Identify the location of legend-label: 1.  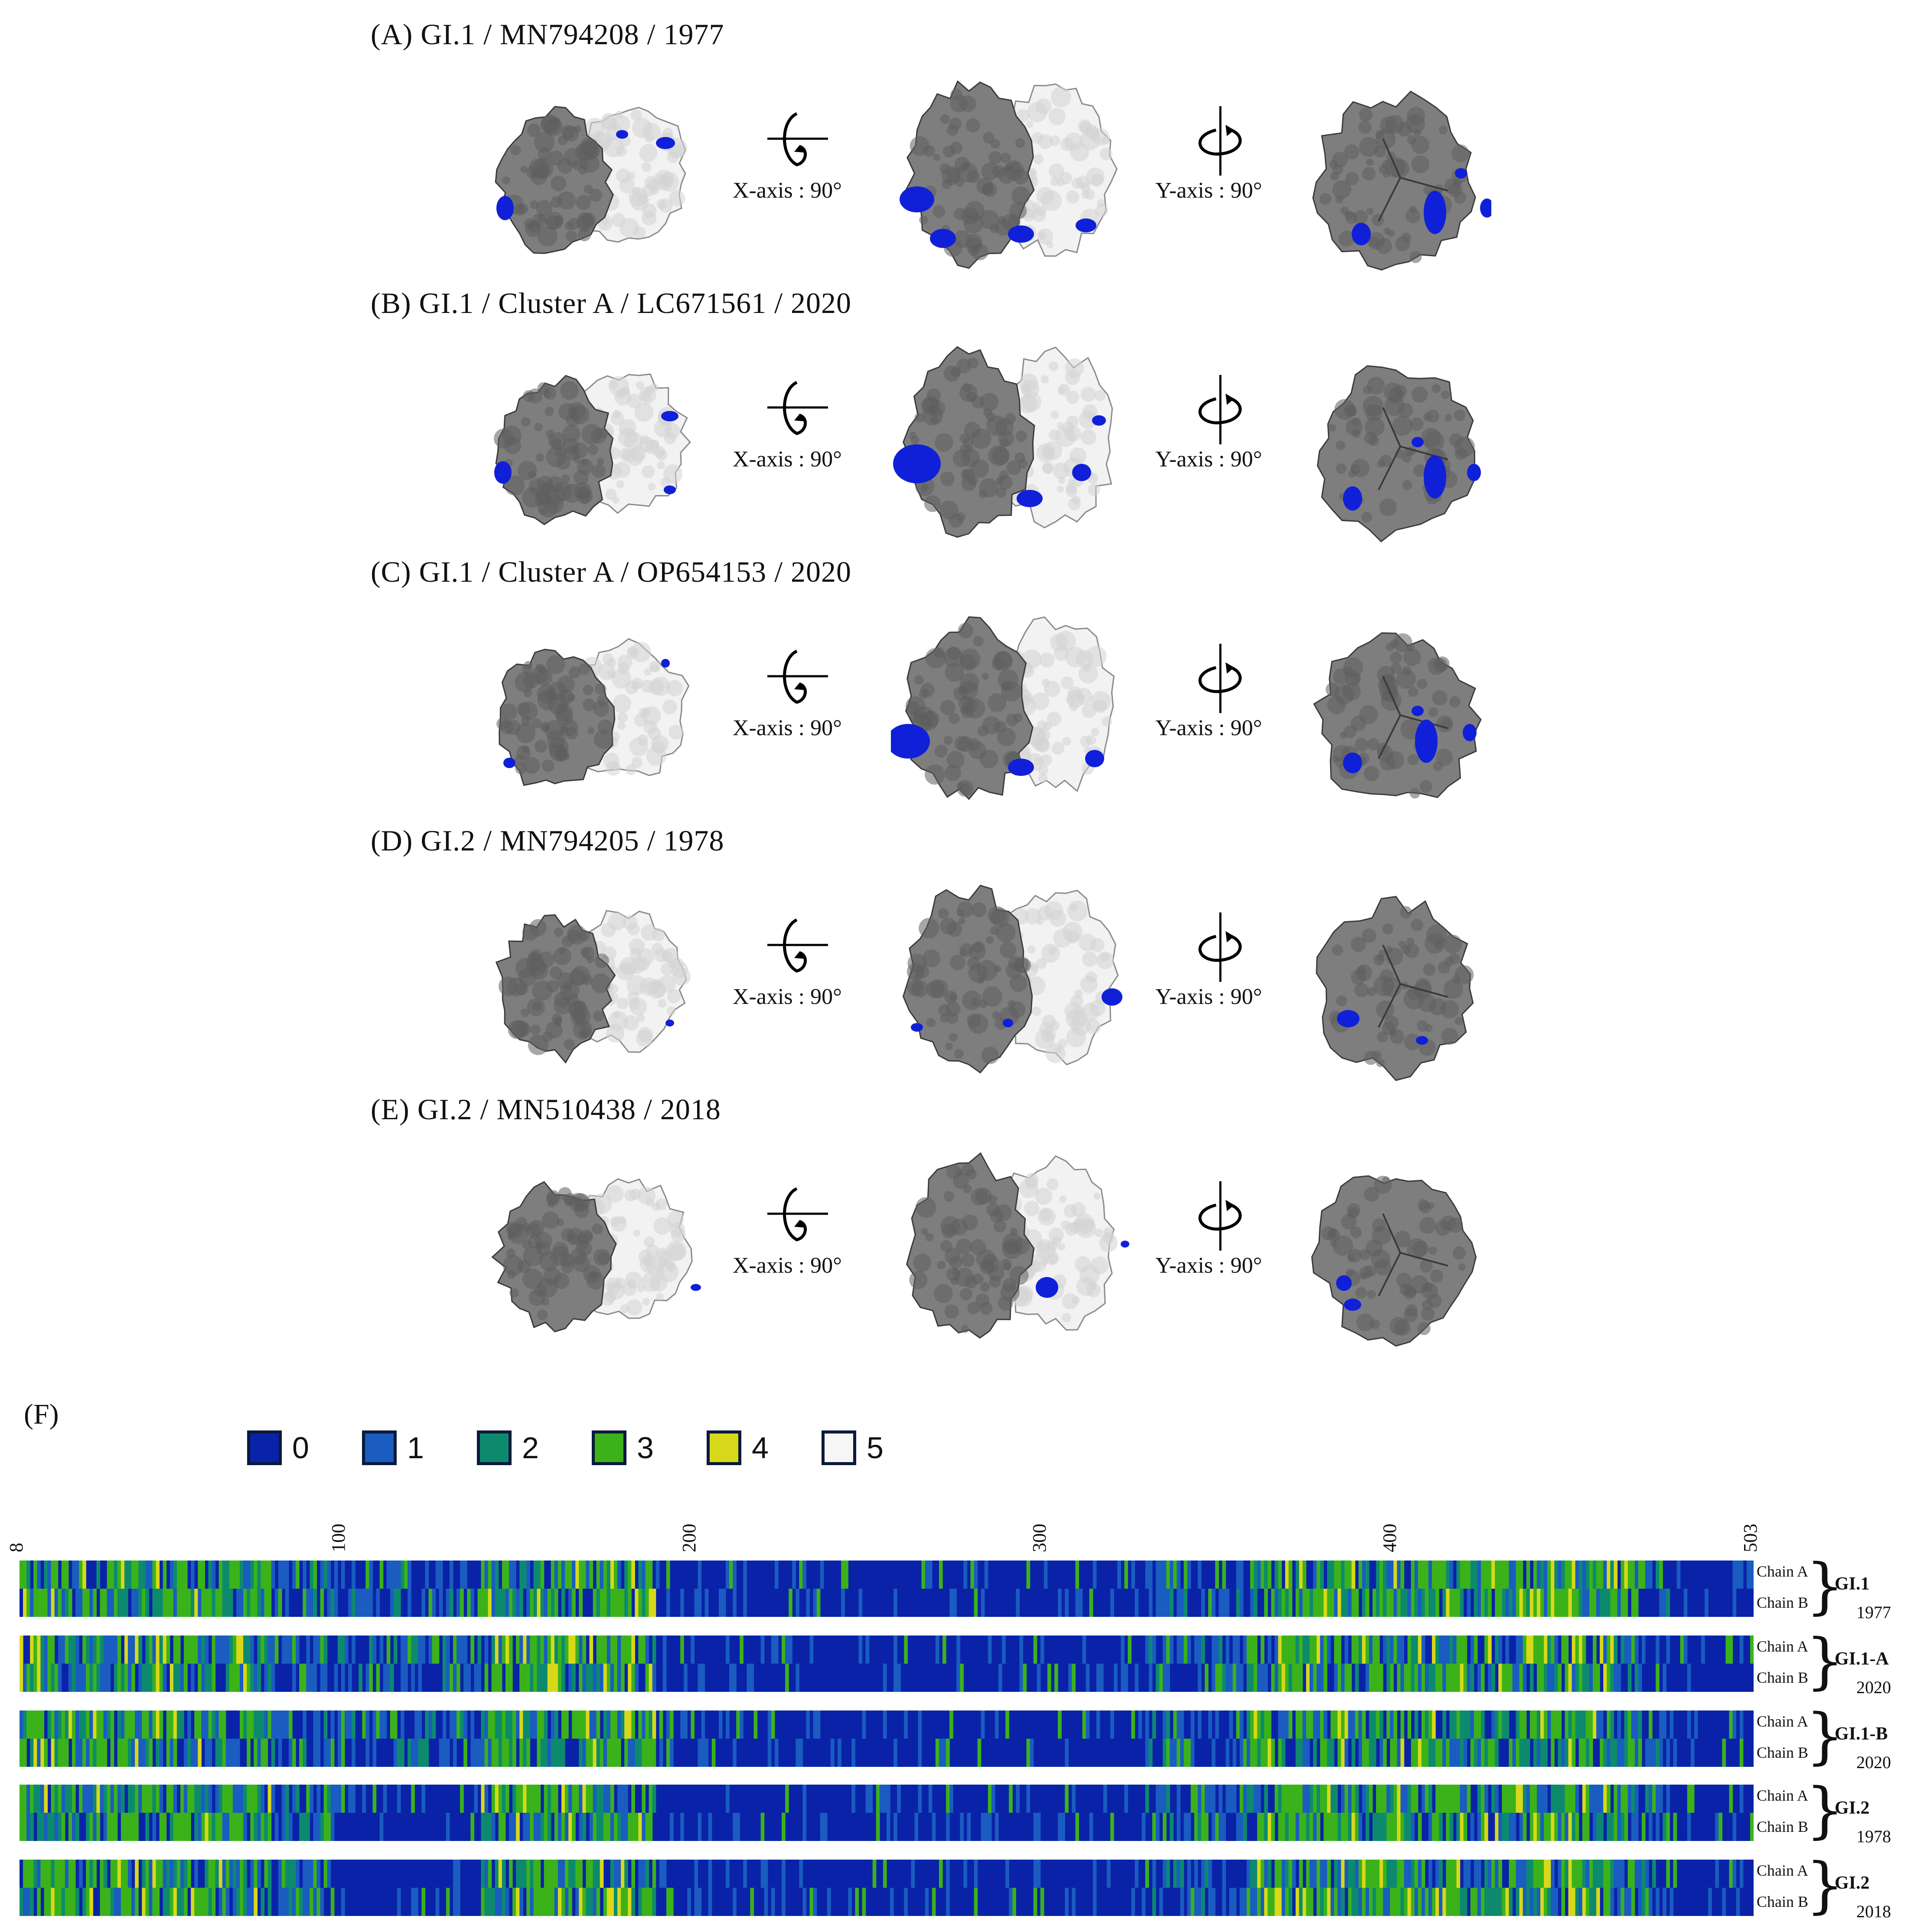
(415, 1448).